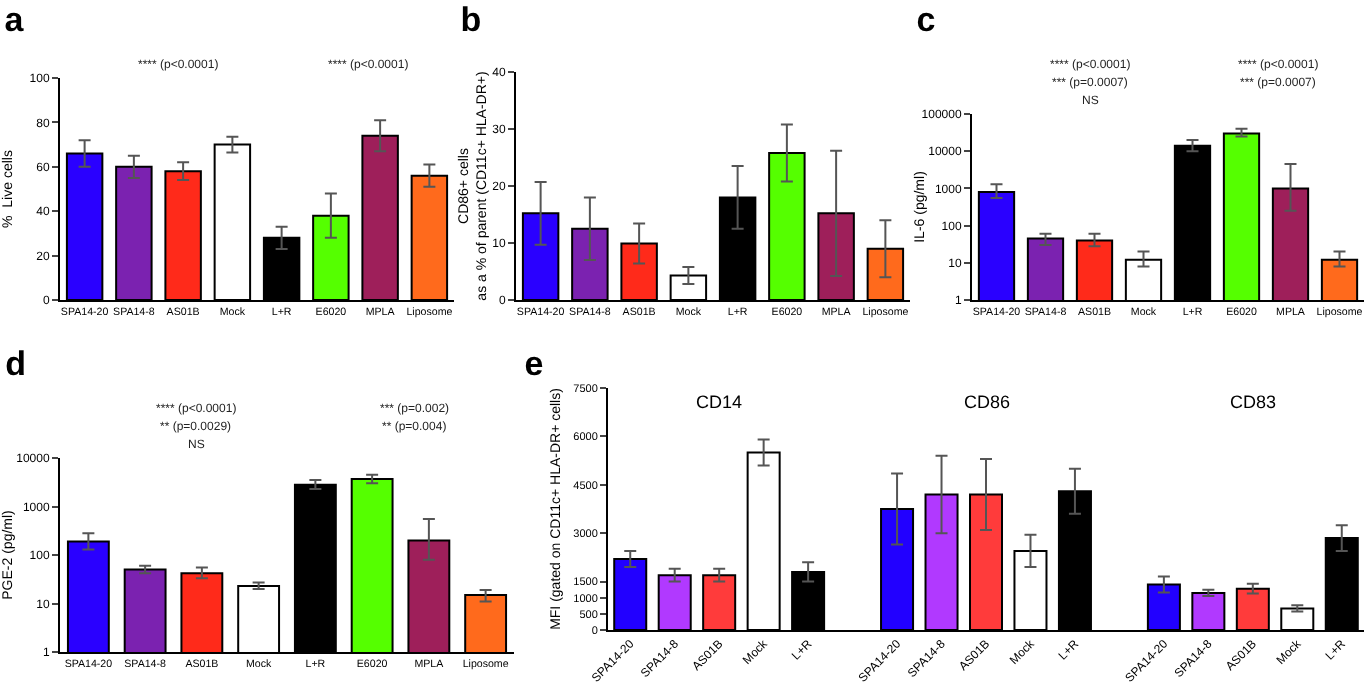  Describe the element at coordinates (14, 19) in the screenshot. I see `chart-title: a` at that location.